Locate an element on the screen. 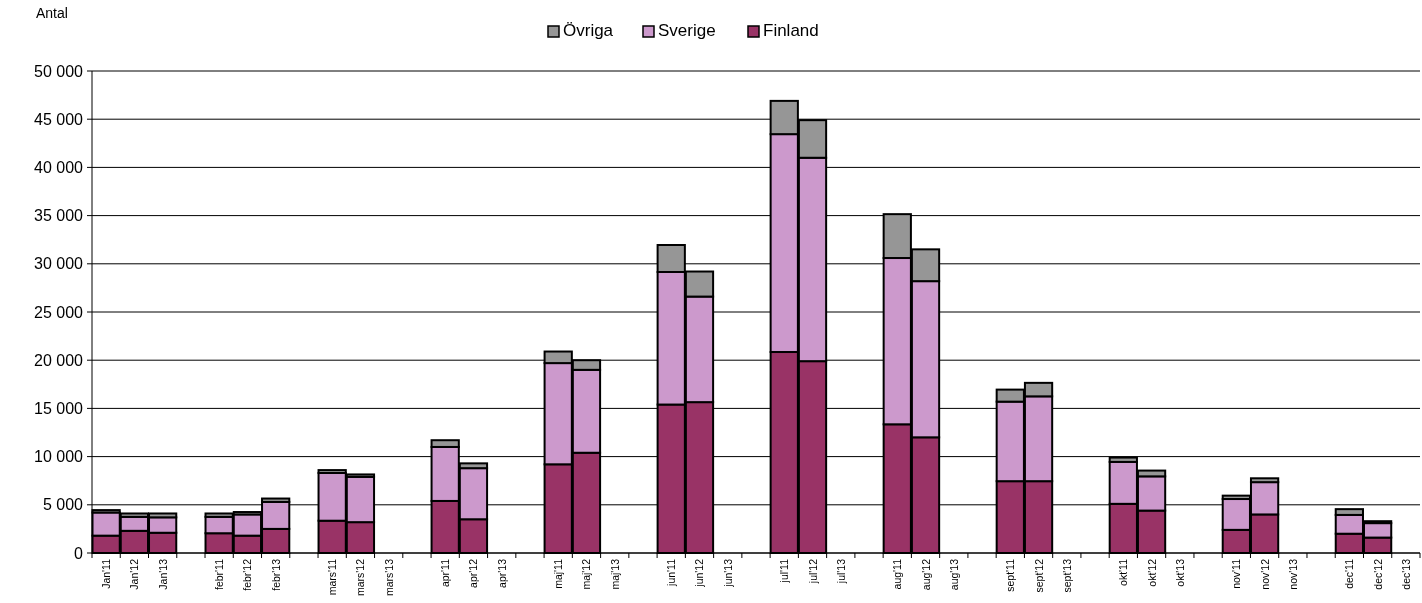  y-tick-label: 10 000 is located at coordinates (59, 457).